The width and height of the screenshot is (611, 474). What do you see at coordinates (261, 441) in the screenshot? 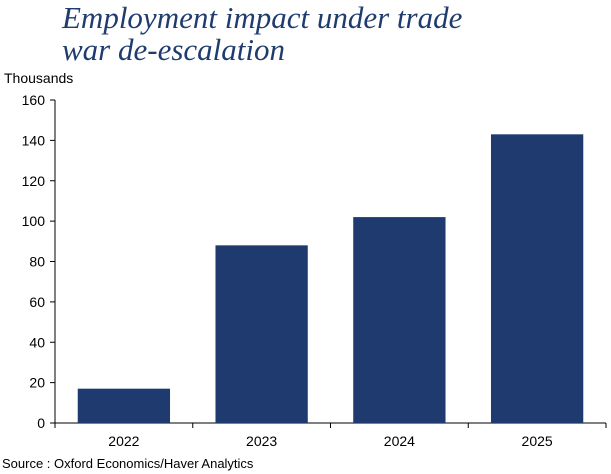
I see `x-tick-label: 2023` at bounding box center [261, 441].